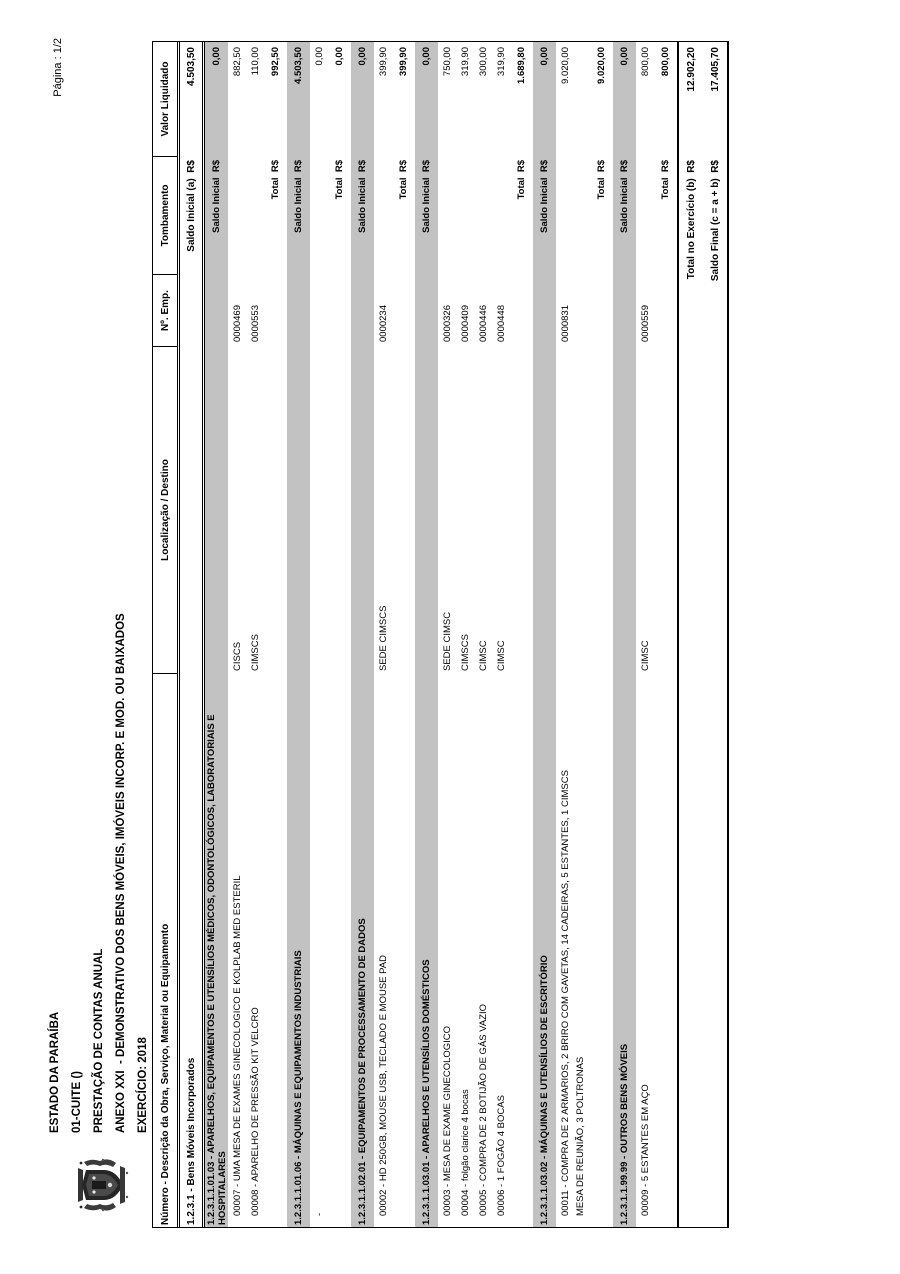  Describe the element at coordinates (624, 1134) in the screenshot. I see `cell-descricao: 1.2.3.1.1.99.99 - OUTROS BENS MÓVEIS` at that location.